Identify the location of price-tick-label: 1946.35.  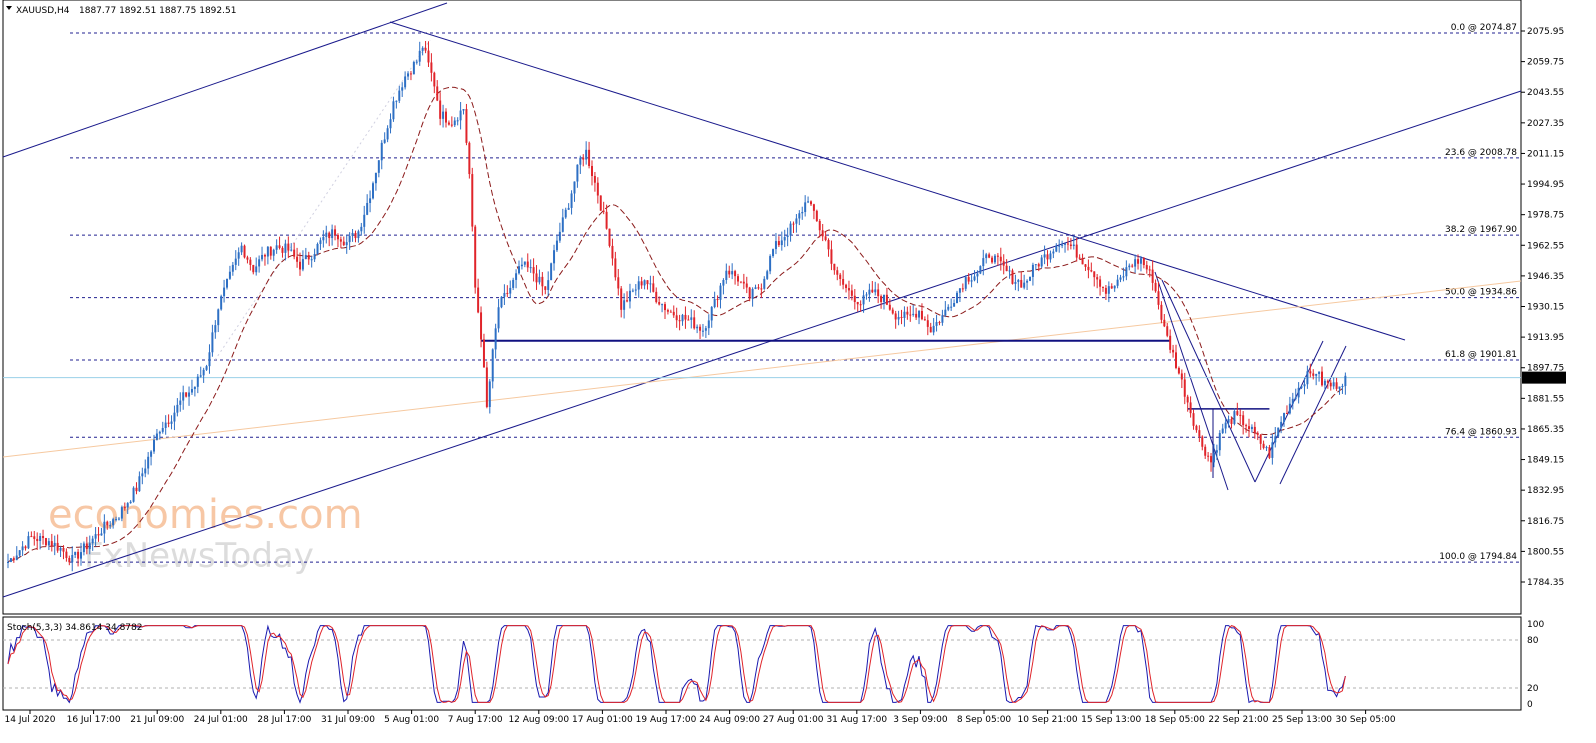
(1545, 277).